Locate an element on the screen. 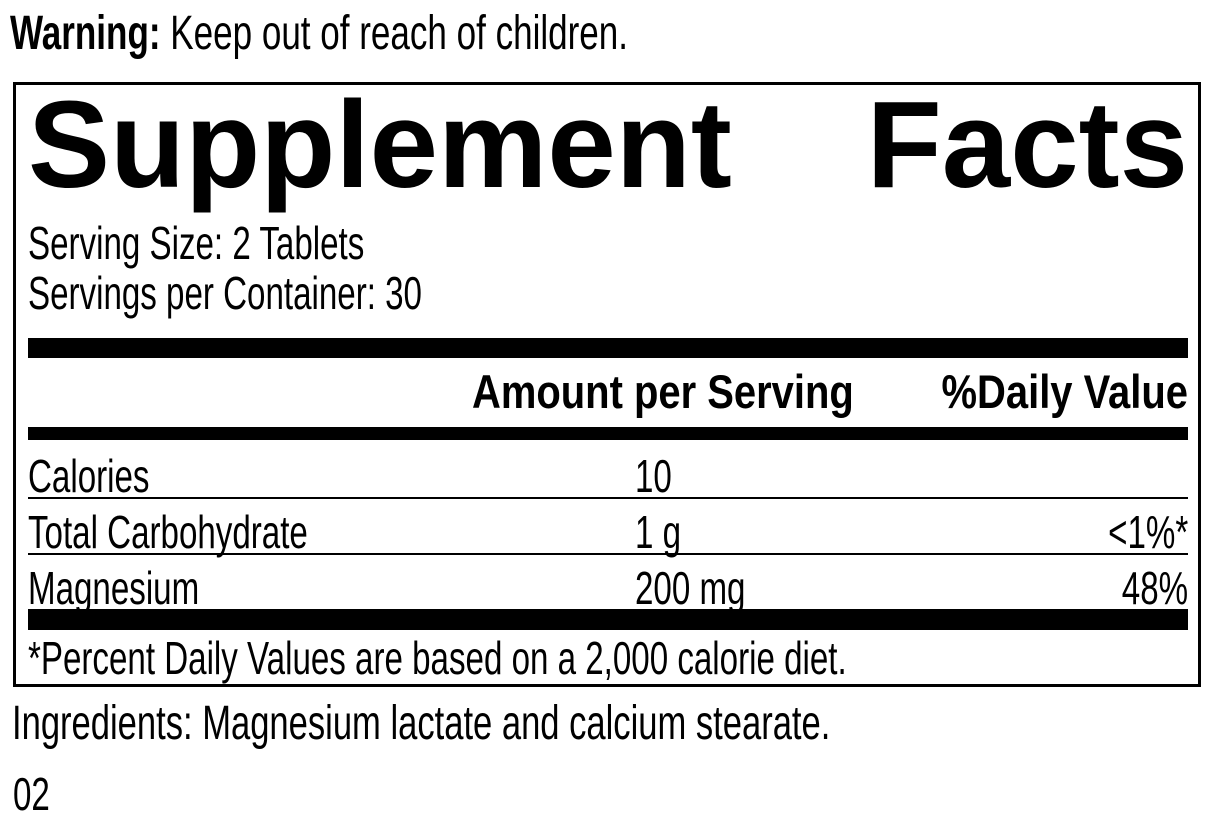 Image resolution: width=1214 pixels, height=826 pixels. warning-text: Keep out of reach of children. is located at coordinates (399, 33).